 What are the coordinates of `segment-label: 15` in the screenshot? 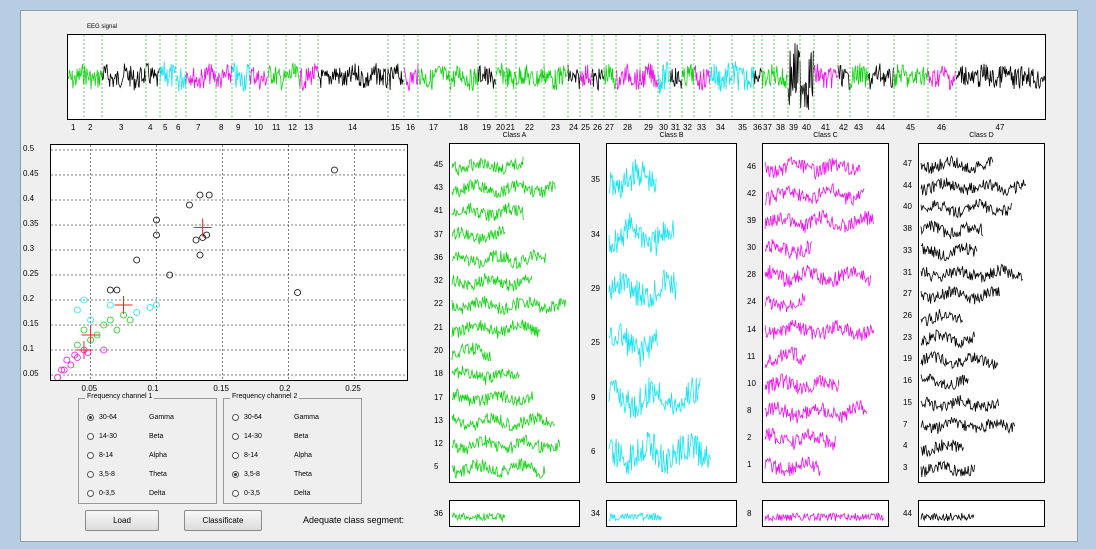 It's located at (907, 402).